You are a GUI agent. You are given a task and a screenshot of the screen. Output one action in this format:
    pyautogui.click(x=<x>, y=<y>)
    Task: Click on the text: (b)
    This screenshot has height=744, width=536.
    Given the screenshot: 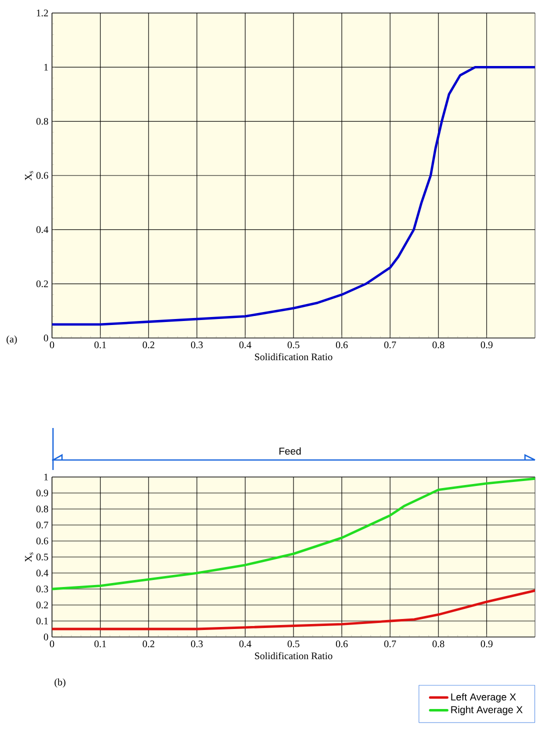 What is the action you would take?
    pyautogui.click(x=60, y=683)
    